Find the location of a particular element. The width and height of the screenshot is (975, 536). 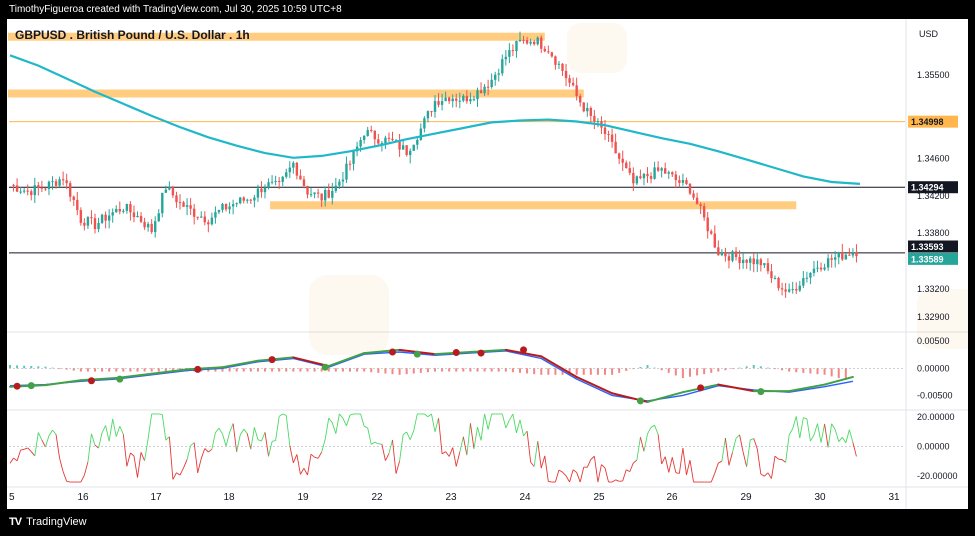

x-tick-label: 18 is located at coordinates (229, 497).